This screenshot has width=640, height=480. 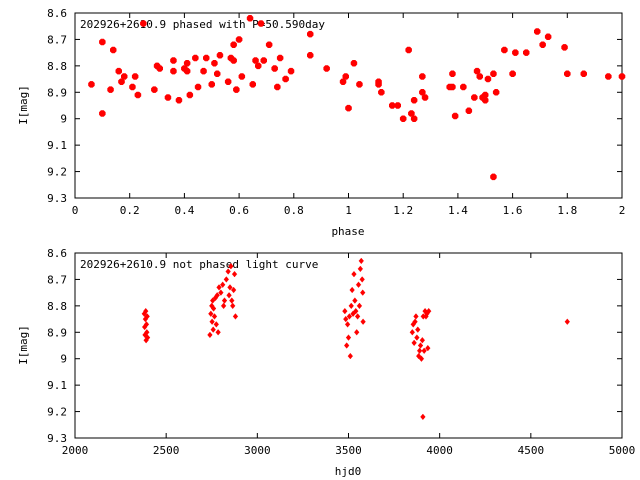 I want to click on x-tick-label: 3000, so click(x=257, y=450).